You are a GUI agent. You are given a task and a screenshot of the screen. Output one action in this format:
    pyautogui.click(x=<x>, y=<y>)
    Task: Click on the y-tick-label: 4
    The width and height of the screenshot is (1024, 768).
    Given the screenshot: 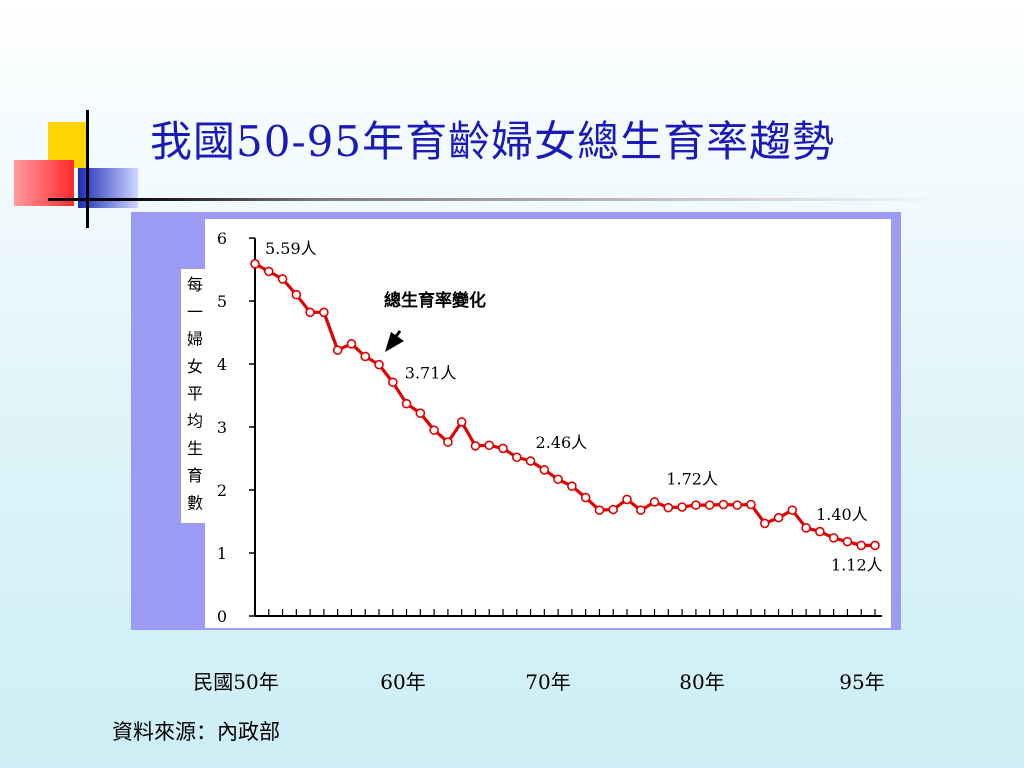 What is the action you would take?
    pyautogui.click(x=222, y=364)
    